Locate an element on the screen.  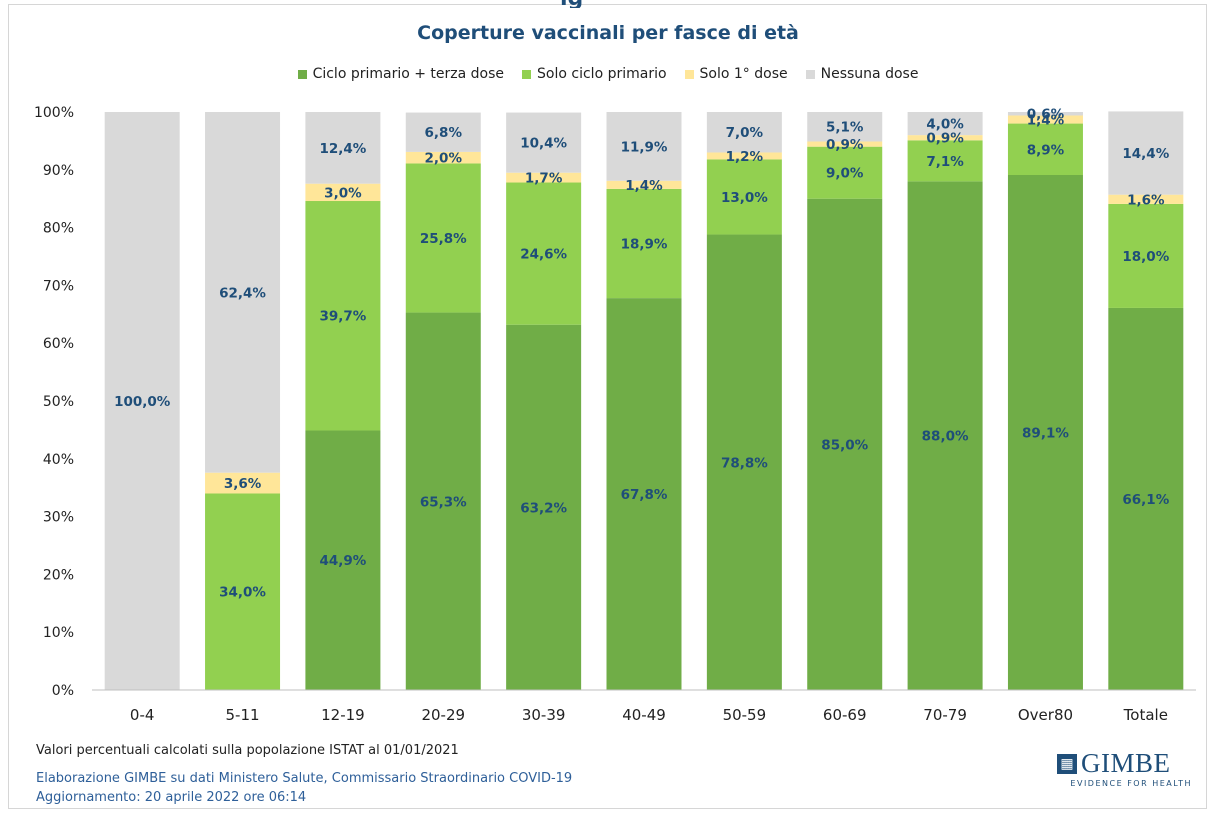
data-label: 10,4% is located at coordinates (543, 144).